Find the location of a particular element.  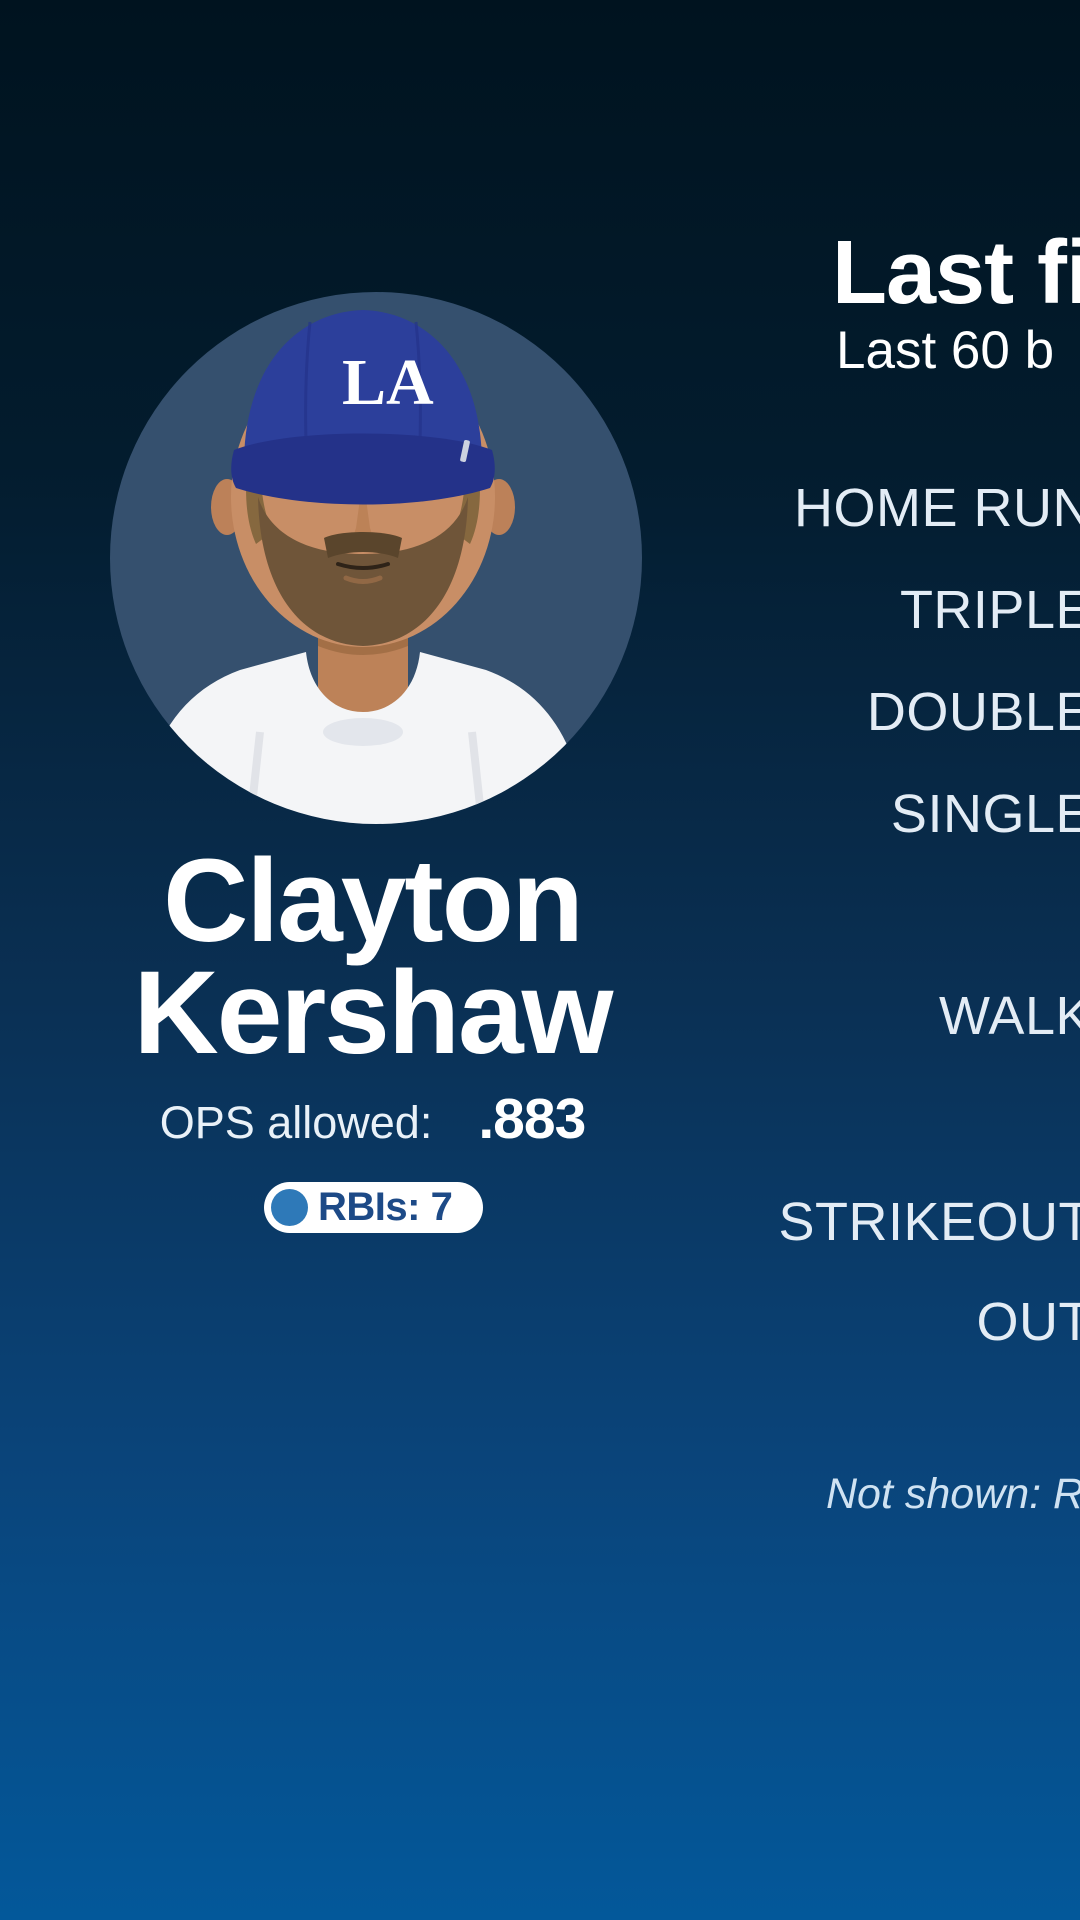

stat-category-walk: WALK is located at coordinates (1009, 1016).